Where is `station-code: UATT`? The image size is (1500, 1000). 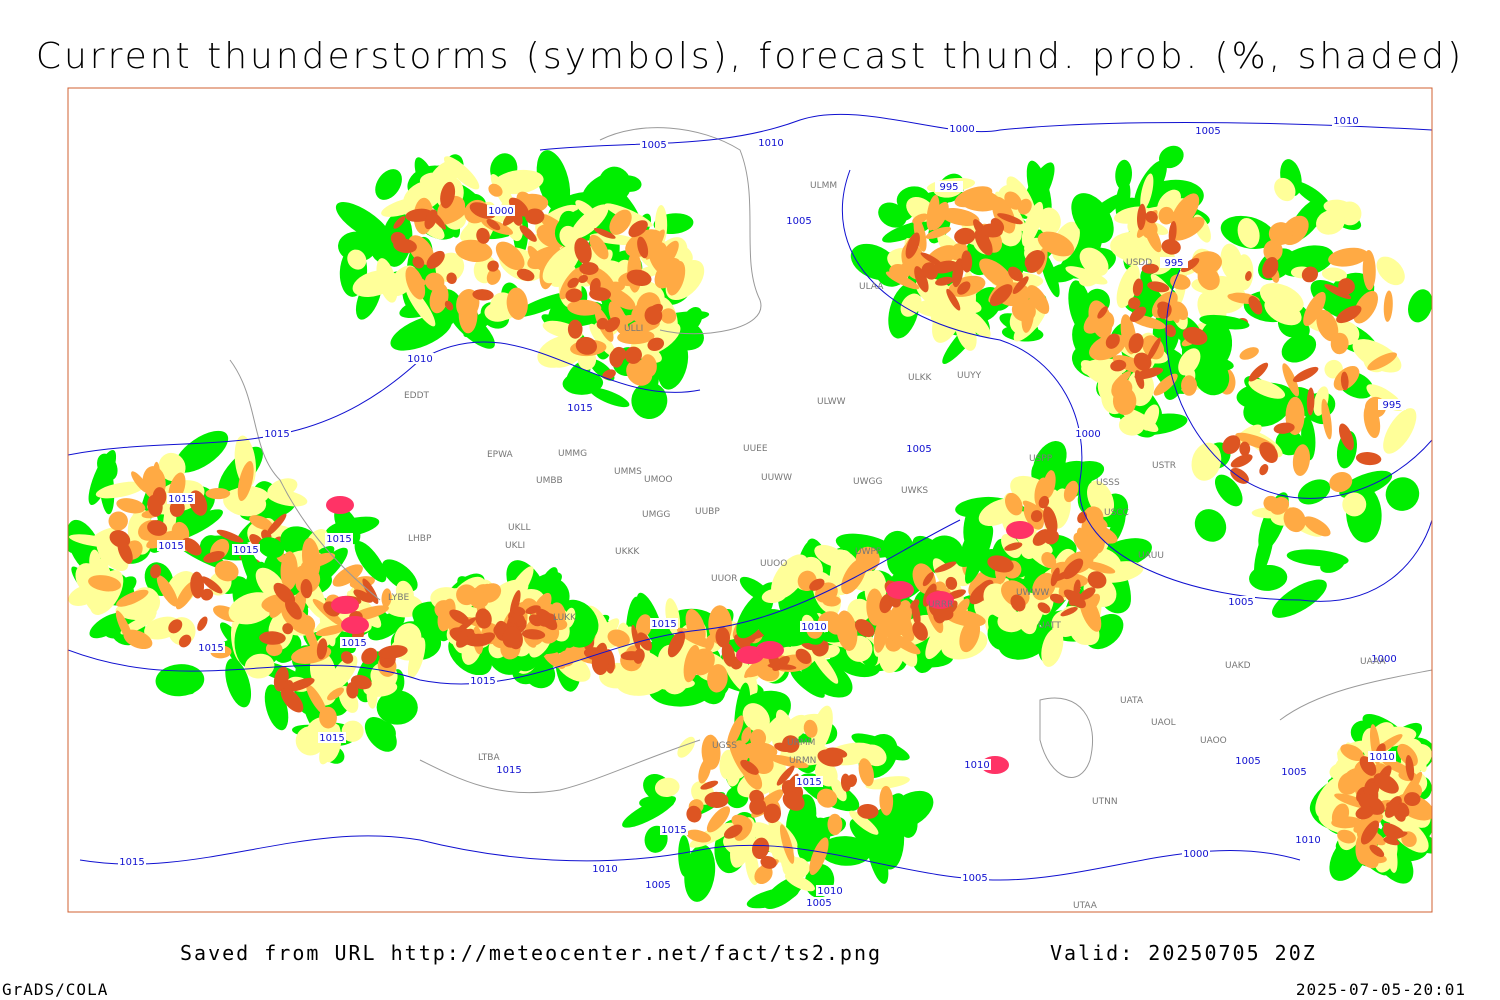
station-code: UATT is located at coordinates (1049, 626).